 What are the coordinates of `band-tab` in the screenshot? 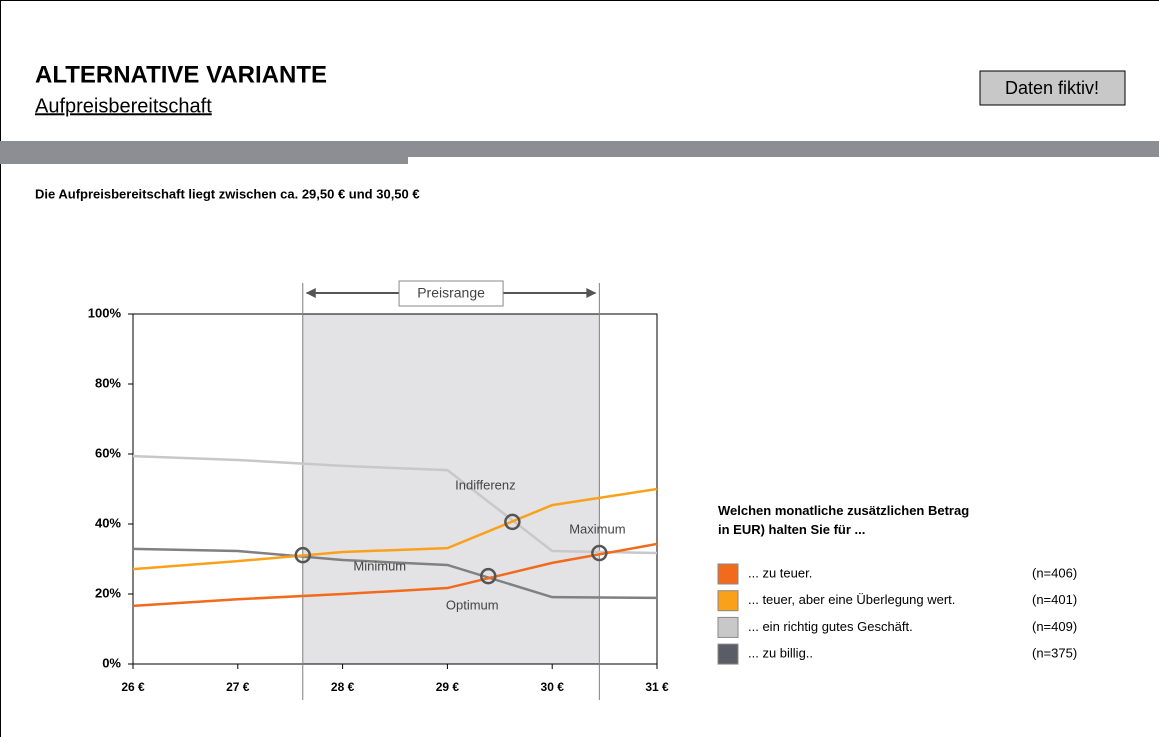 It's located at (204, 160).